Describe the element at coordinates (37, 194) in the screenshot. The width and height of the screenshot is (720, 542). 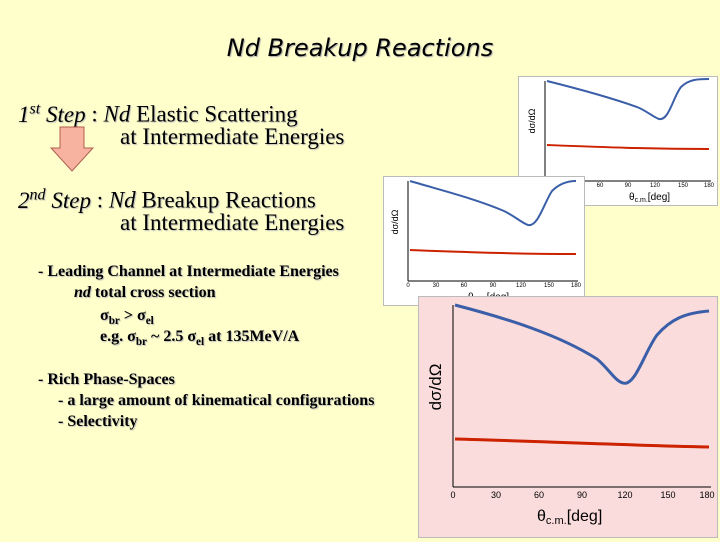
I see `step2-ordinal-suffix: nd` at that location.